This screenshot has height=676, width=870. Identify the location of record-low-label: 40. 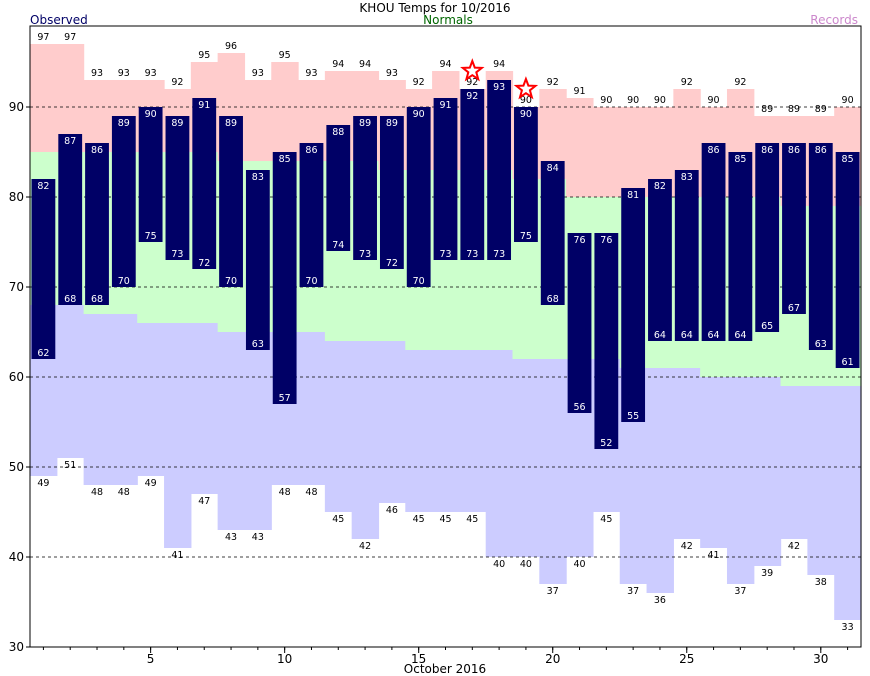
(499, 564).